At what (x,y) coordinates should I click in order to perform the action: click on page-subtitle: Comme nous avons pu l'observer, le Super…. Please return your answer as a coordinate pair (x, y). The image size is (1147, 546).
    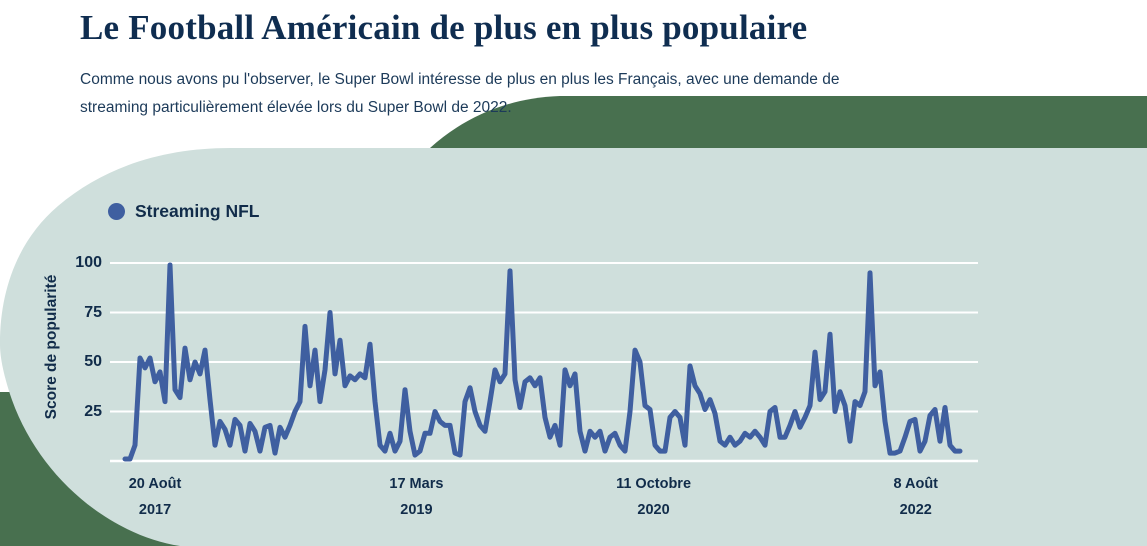
    Looking at the image, I should click on (459, 94).